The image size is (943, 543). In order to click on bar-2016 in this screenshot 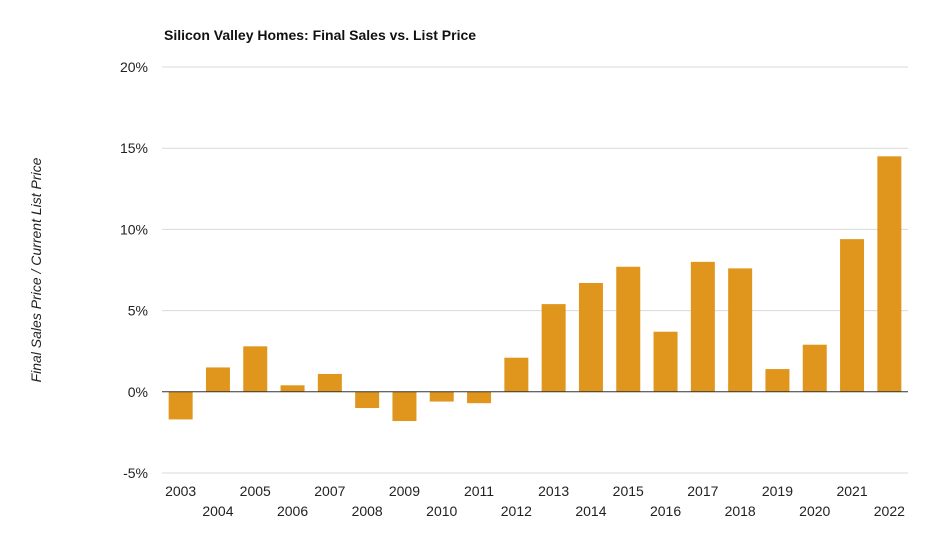, I will do `click(665, 361)`.